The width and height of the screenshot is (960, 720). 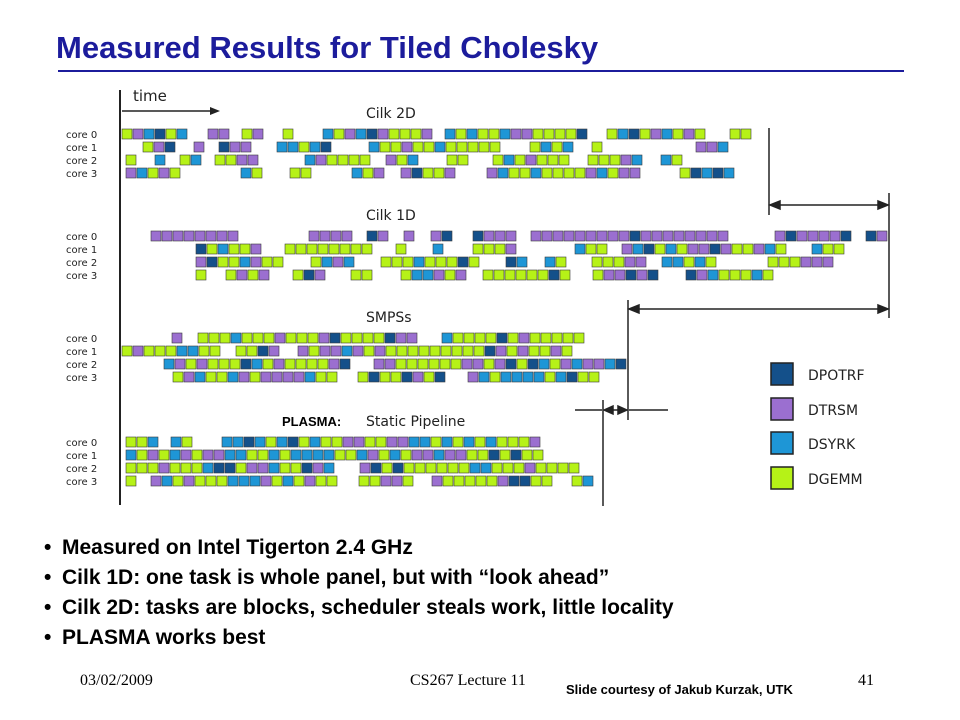 I want to click on legend: DPOTRF DTRSM DSYRK DGEMM, so click(x=817, y=426).